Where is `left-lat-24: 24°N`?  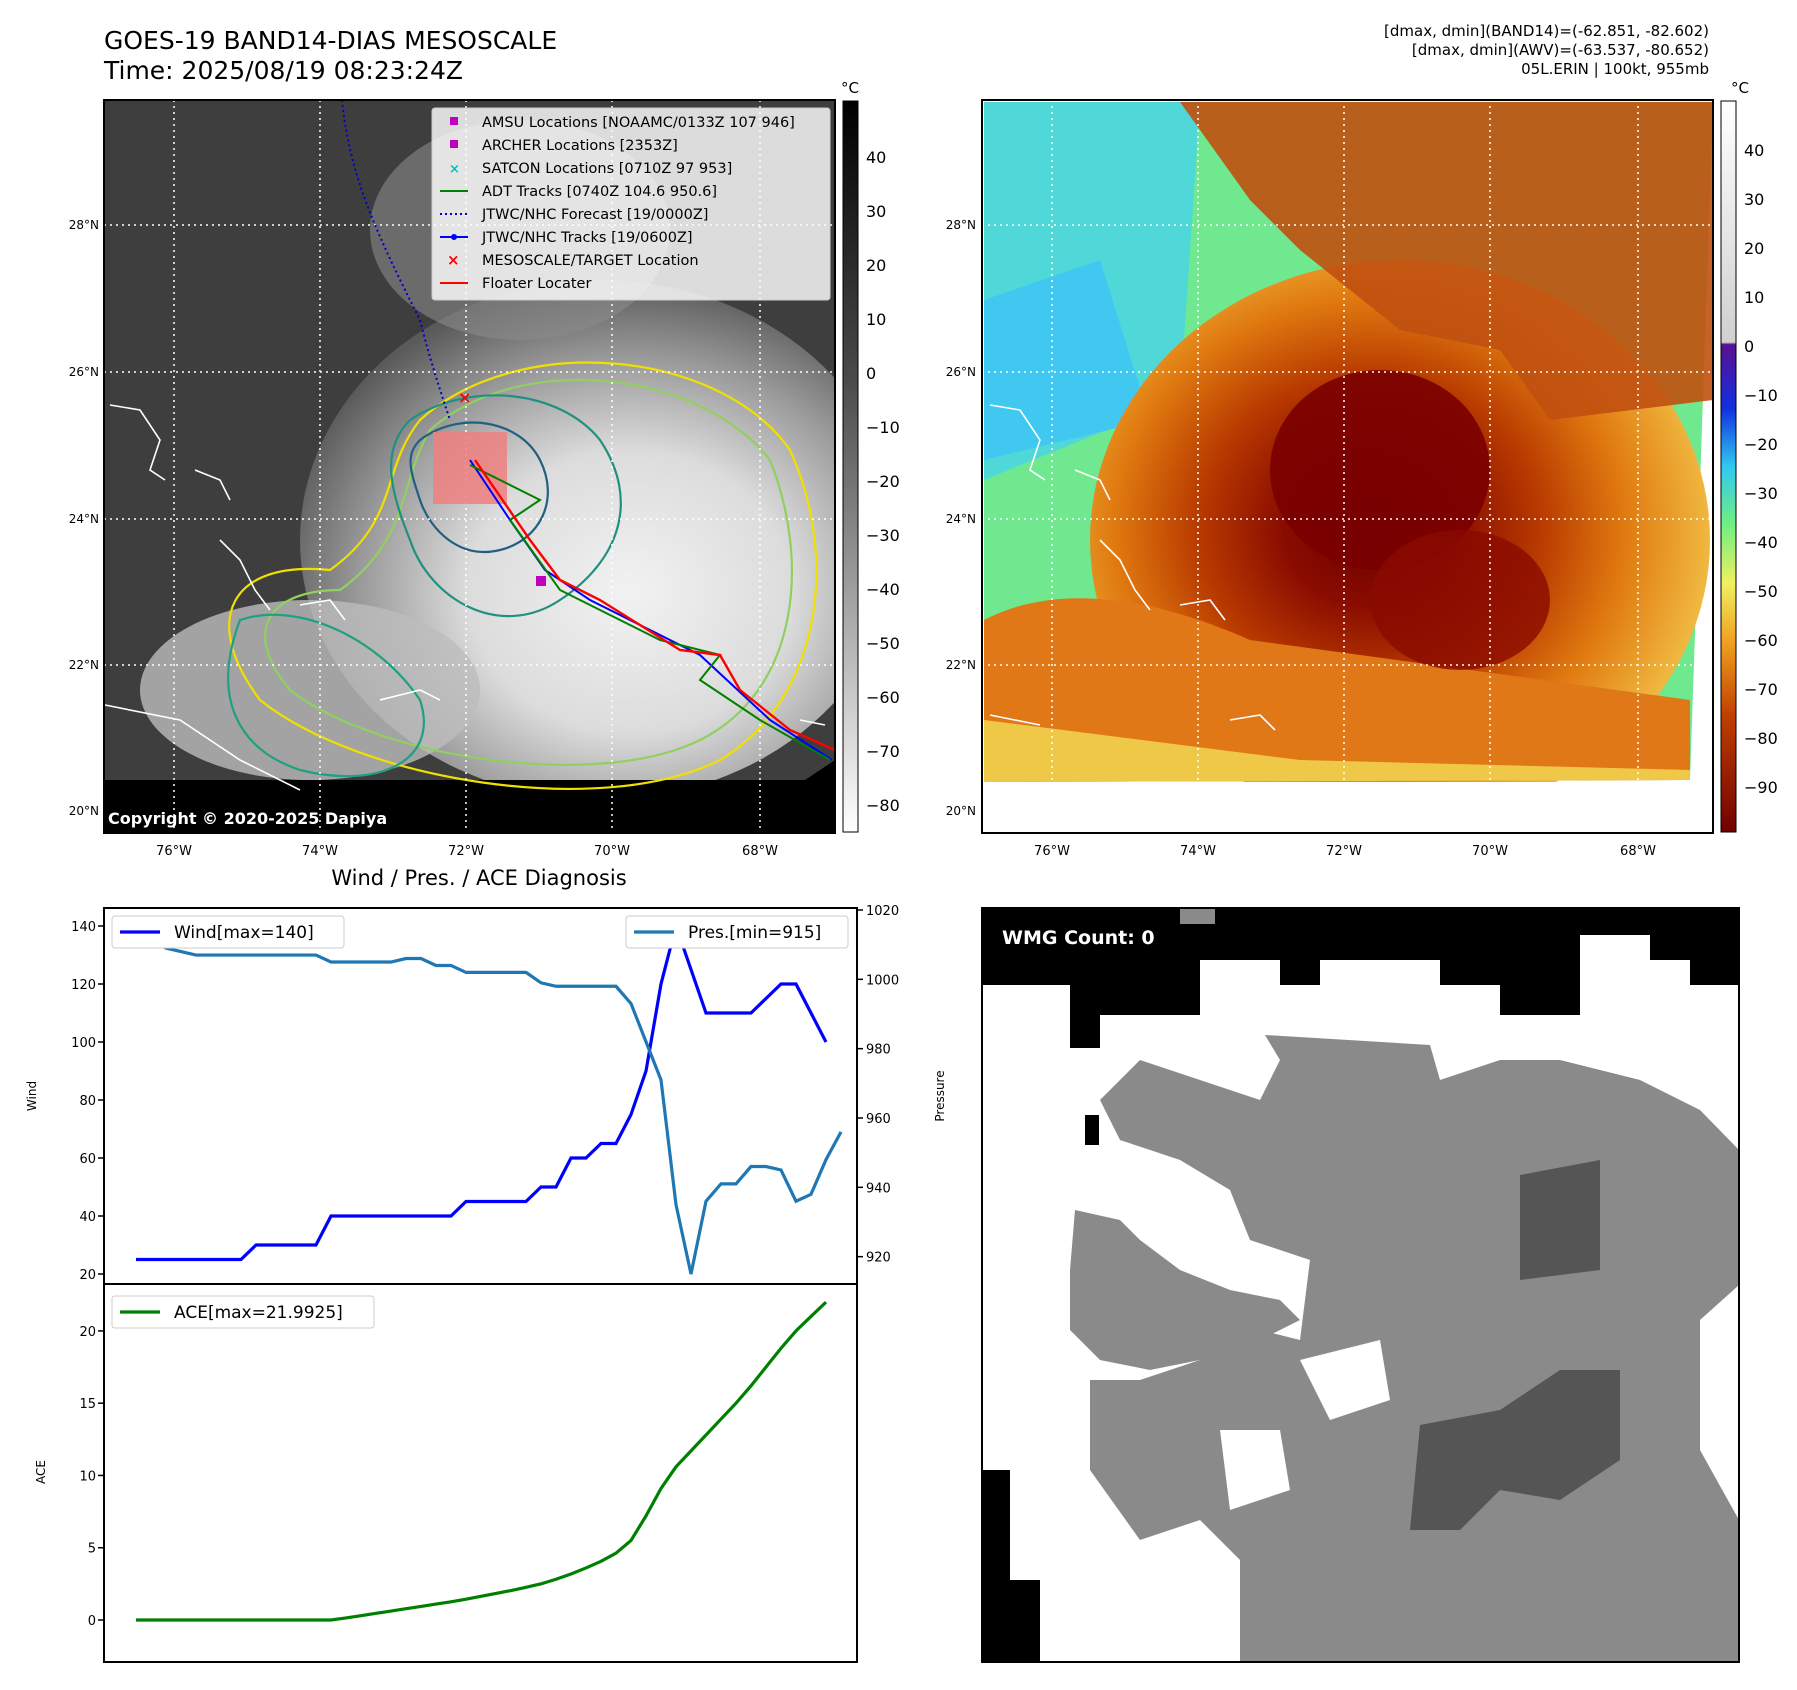
left-lat-24: 24°N is located at coordinates (84, 519).